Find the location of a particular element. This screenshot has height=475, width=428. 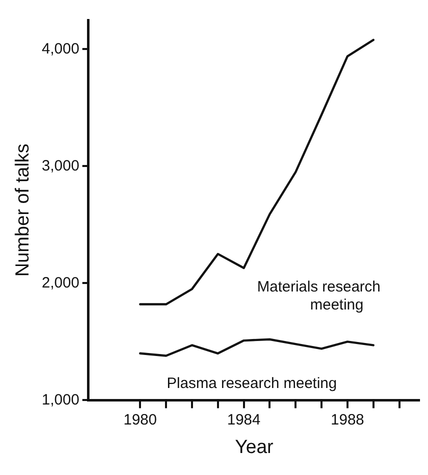

y-tick-label: 1,000 is located at coordinates (61, 399).